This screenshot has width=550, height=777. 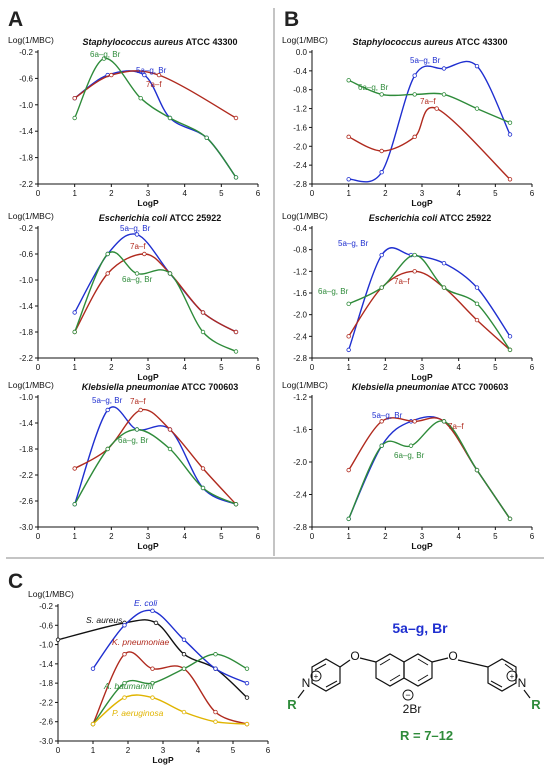 I want to click on y-tick-label: -2.0, so click(x=300, y=462).